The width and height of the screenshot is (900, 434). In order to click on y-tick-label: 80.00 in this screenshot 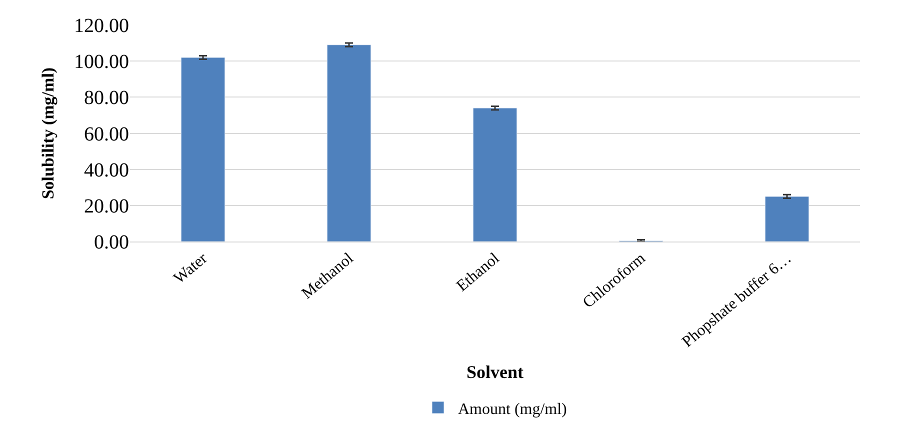, I will do `click(106, 98)`.